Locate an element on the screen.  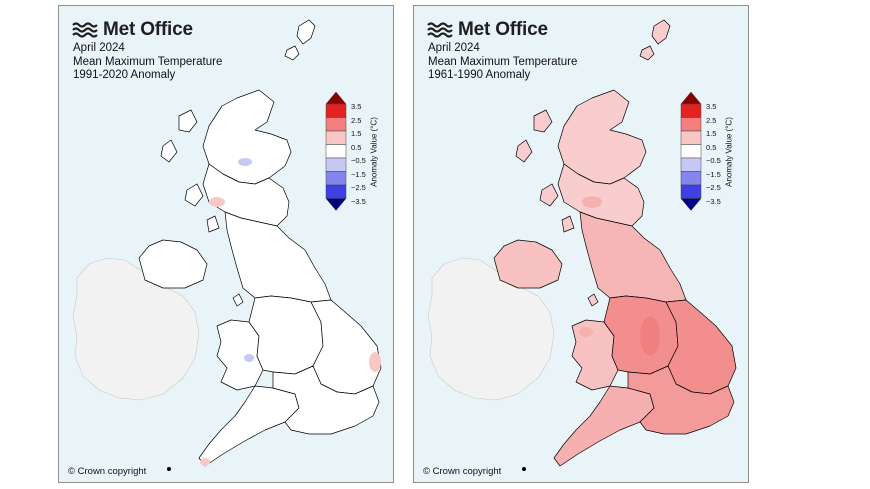
region-scotland-south is located at coordinates (601, 195).